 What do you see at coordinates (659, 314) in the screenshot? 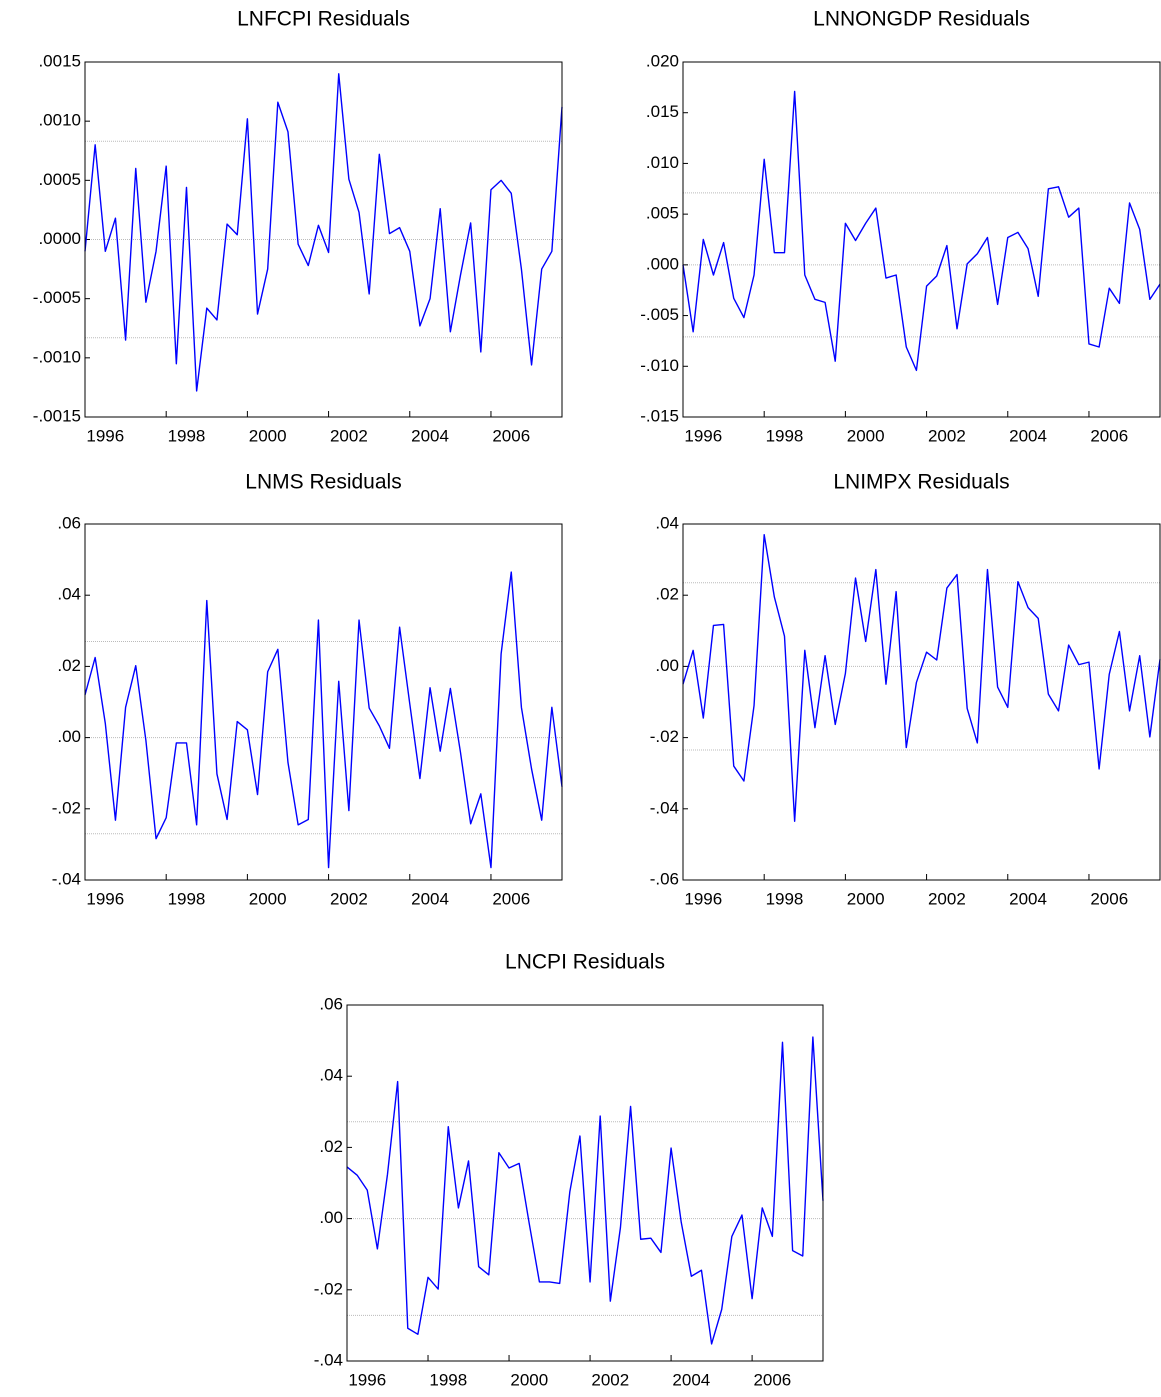
I see `y-tick-label: -.005` at bounding box center [659, 314].